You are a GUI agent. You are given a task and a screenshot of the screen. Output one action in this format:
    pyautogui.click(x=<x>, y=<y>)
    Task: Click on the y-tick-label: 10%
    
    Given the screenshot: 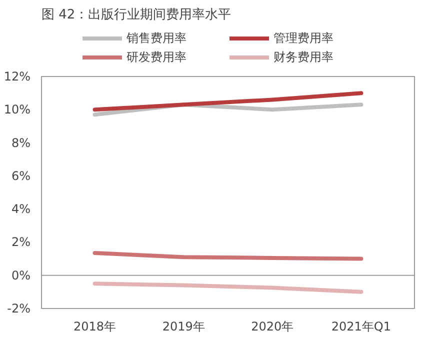 What is the action you would take?
    pyautogui.click(x=17, y=109)
    